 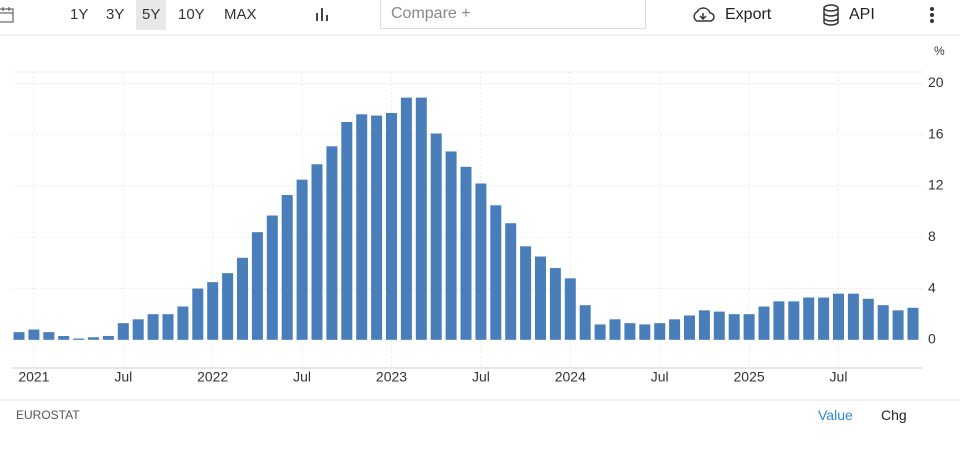 What do you see at coordinates (703, 15) in the screenshot?
I see `export-icon` at bounding box center [703, 15].